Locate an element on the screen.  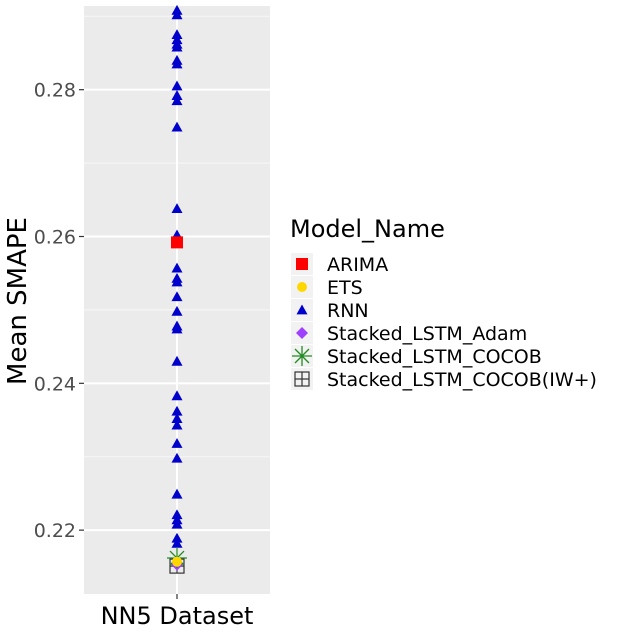
x-tick-label: NN5 Dataset is located at coordinates (177, 616).